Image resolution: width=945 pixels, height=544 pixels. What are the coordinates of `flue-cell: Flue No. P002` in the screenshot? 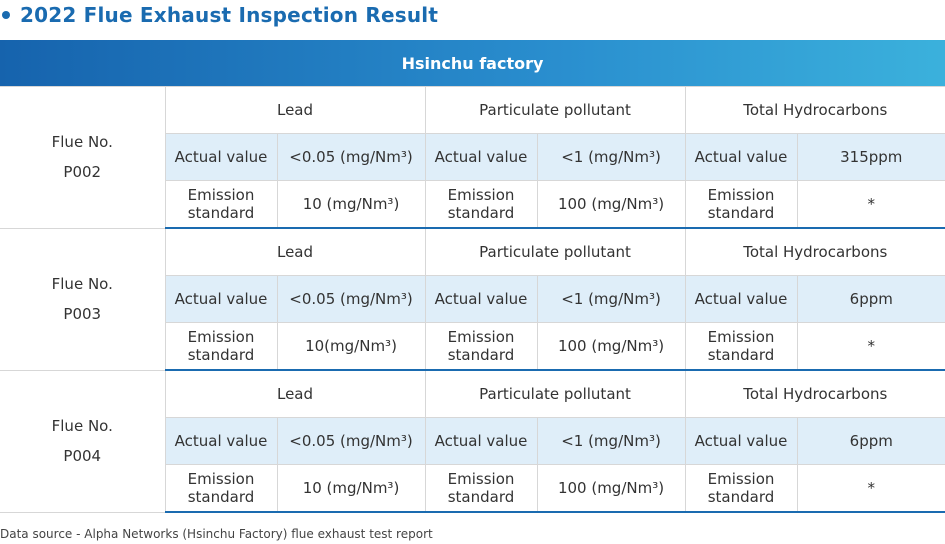 It's located at (83, 157).